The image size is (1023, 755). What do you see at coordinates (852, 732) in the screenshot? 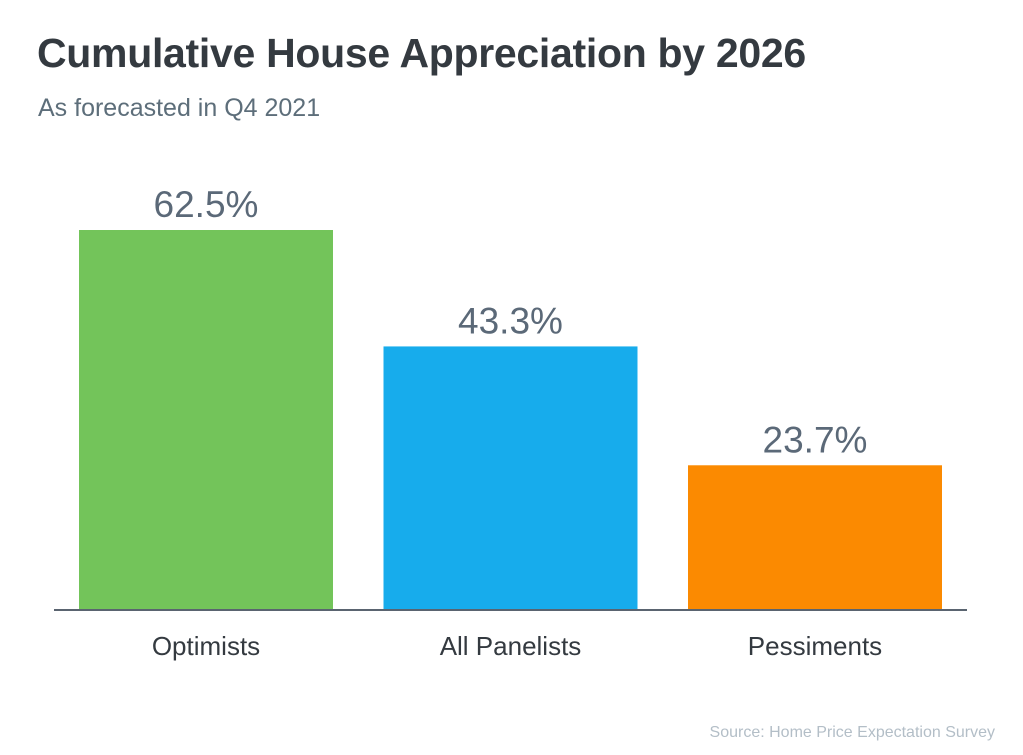
I see `source-note: Source: Home Price Expectation Survey` at bounding box center [852, 732].